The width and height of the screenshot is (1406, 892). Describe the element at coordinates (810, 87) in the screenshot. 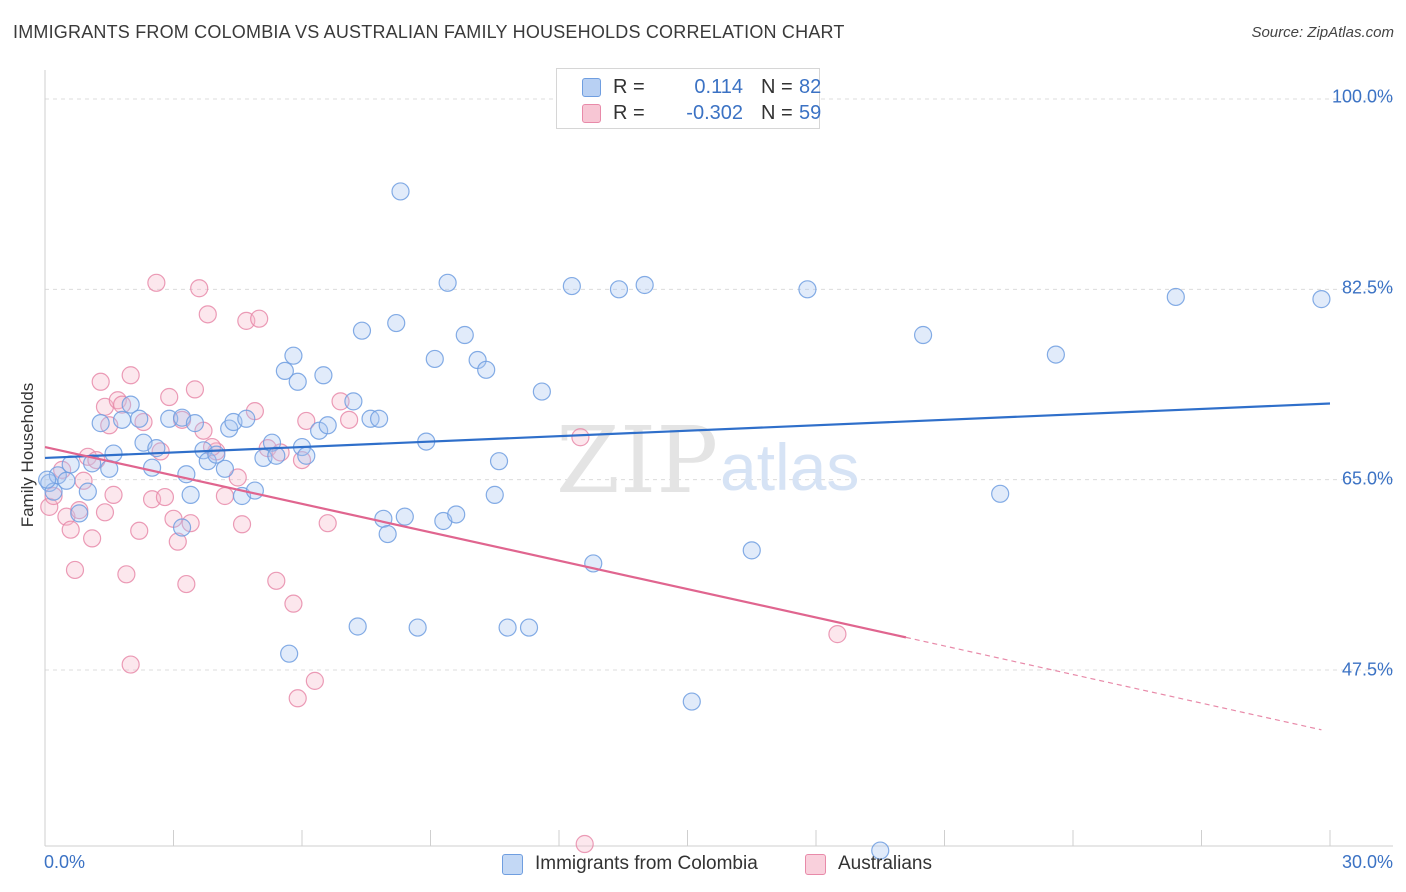

I see `legend-n-value: 82` at that location.